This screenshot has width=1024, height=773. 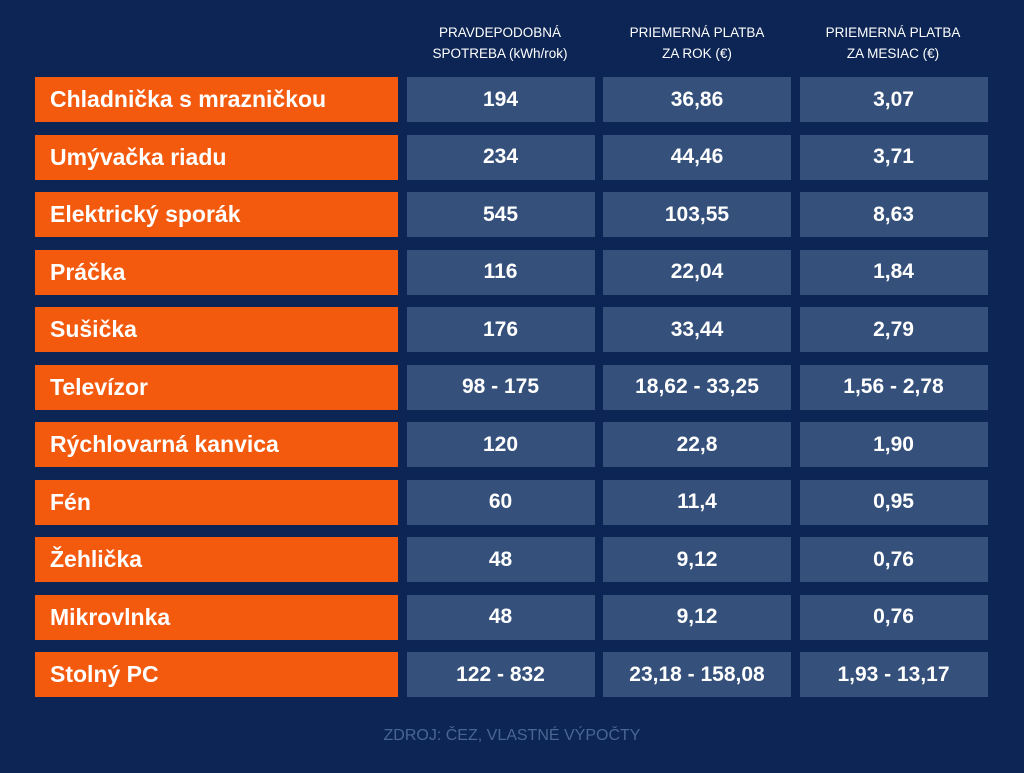 I want to click on appliance-name: Práčka, so click(x=216, y=272).